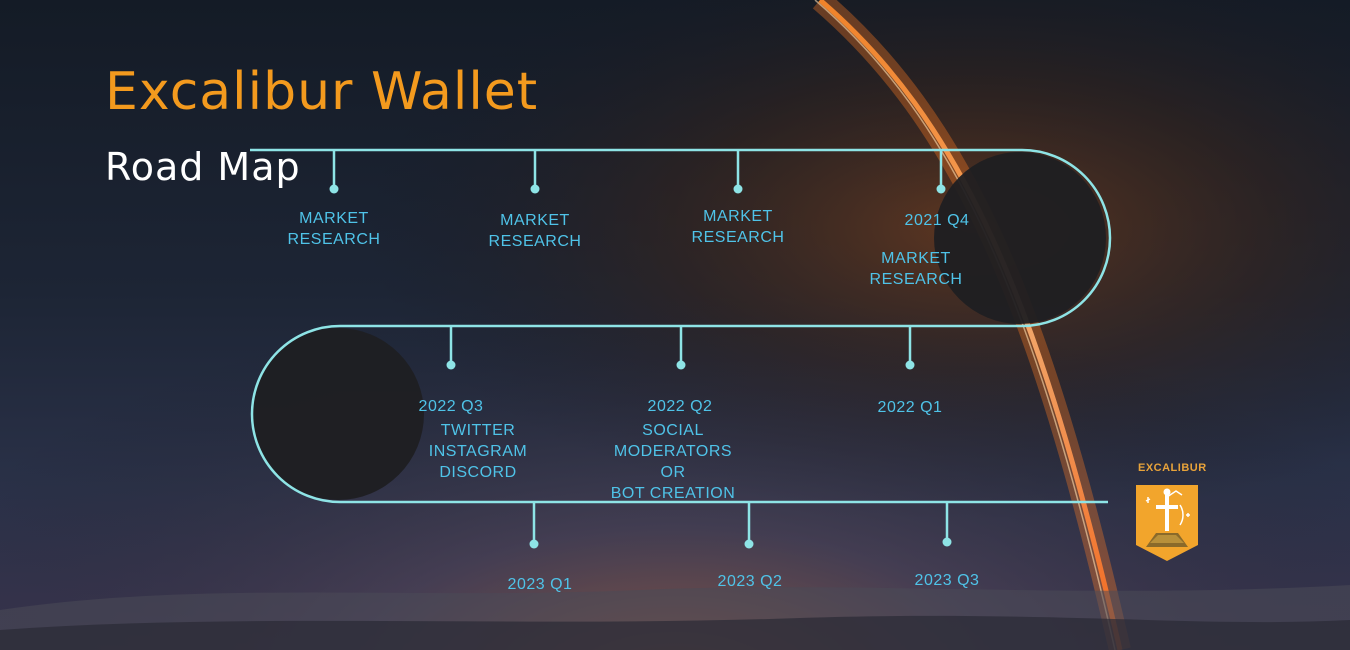 The width and height of the screenshot is (1350, 650). Describe the element at coordinates (947, 580) in the screenshot. I see `milestone-date: 2023 Q3` at that location.